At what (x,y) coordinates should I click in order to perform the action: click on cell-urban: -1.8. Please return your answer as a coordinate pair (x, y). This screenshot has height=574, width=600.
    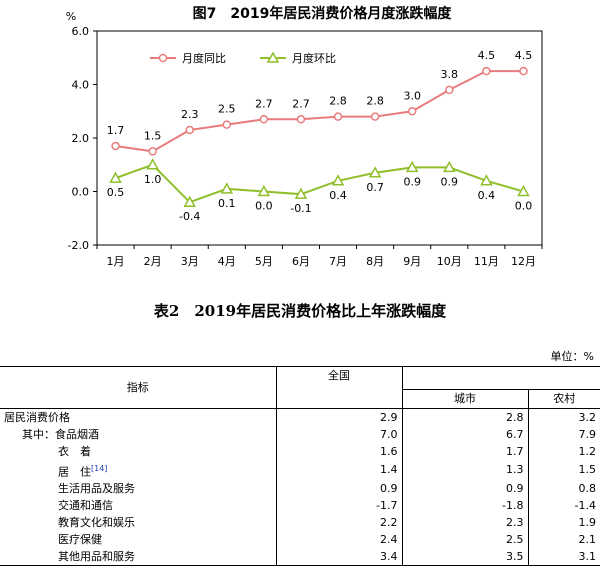
    Looking at the image, I should click on (465, 506).